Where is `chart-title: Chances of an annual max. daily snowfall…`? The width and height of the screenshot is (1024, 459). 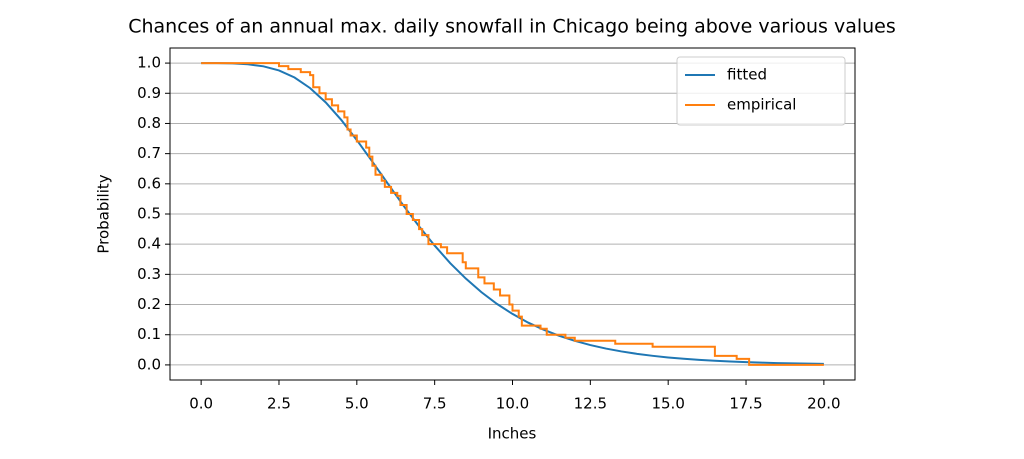 chart-title: Chances of an annual max. daily snowfall… is located at coordinates (512, 27).